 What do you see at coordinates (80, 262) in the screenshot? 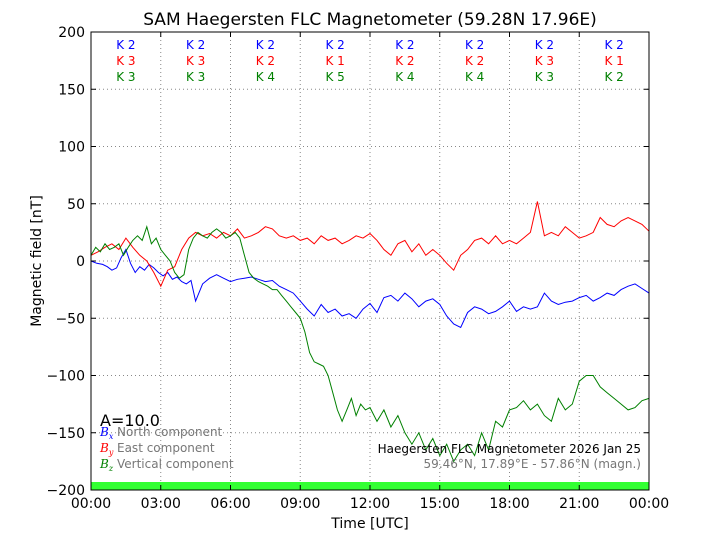
I see `y-tick-label: 0` at bounding box center [80, 262].